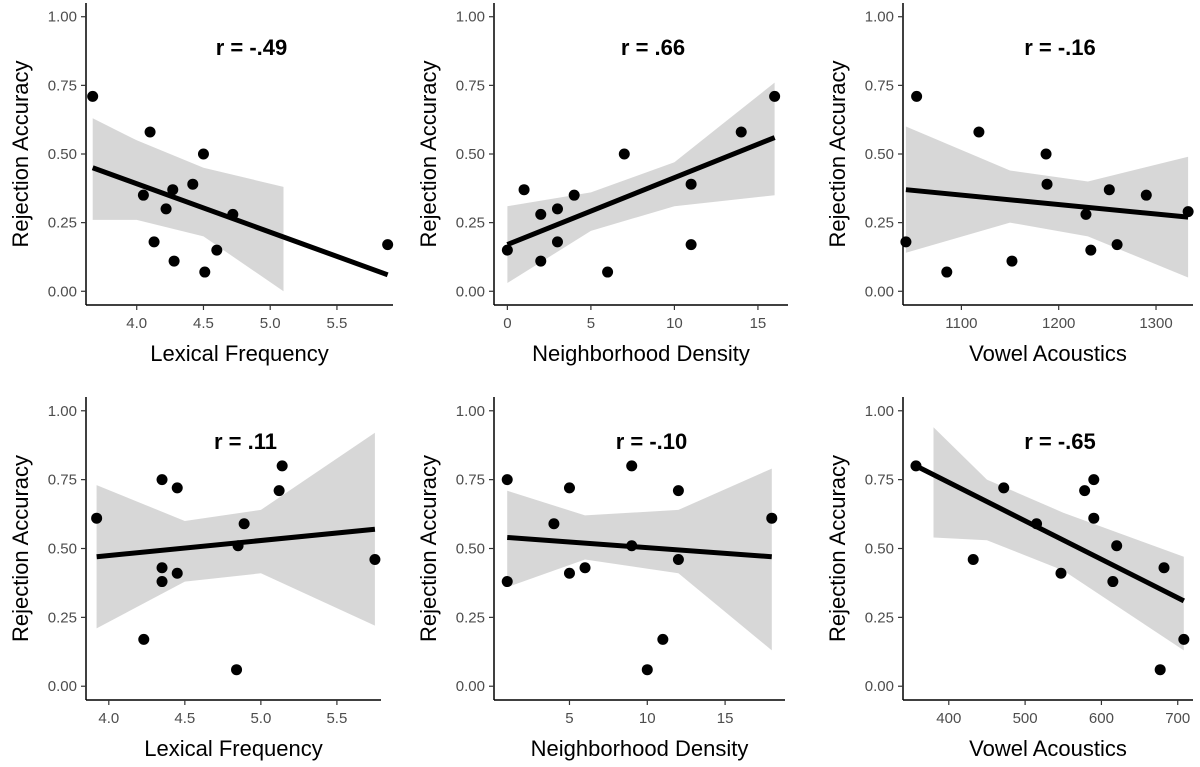 The image size is (1200, 767). Describe the element at coordinates (507, 323) in the screenshot. I see `x-tick-label: 0` at that location.